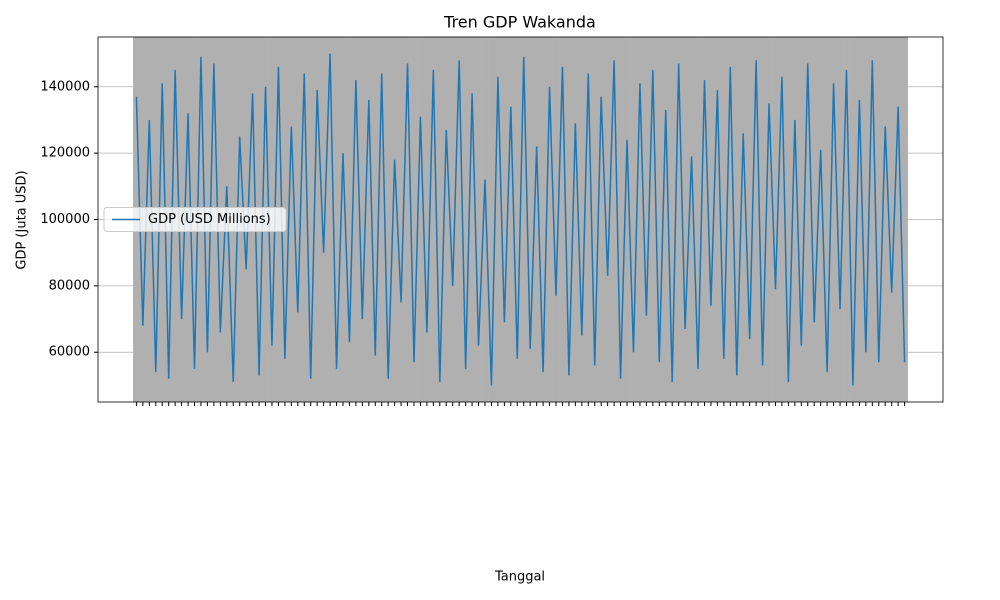 The height and width of the screenshot is (600, 1000). What do you see at coordinates (22, 219) in the screenshot?
I see `y-axis-label: GDP (Juta USD)` at bounding box center [22, 219].